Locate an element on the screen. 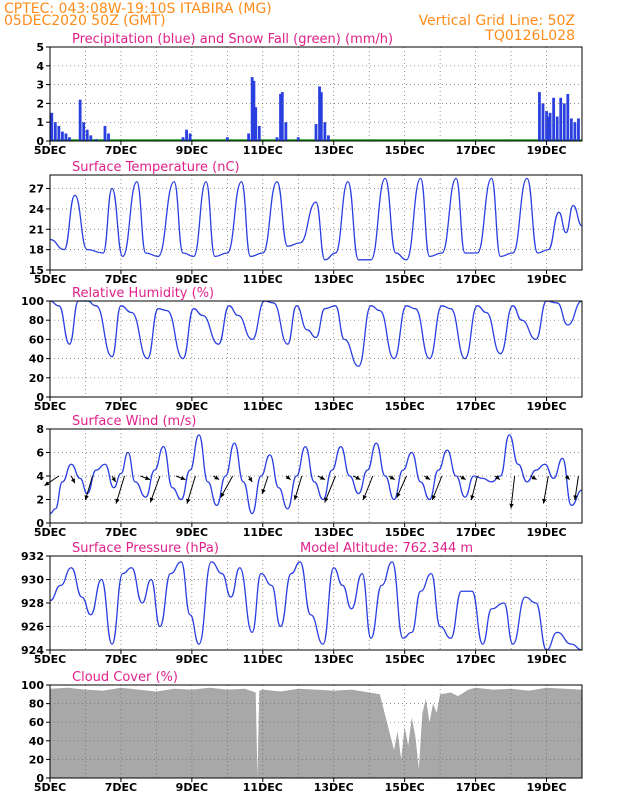  y-tick-label: 40 is located at coordinates (37, 741).